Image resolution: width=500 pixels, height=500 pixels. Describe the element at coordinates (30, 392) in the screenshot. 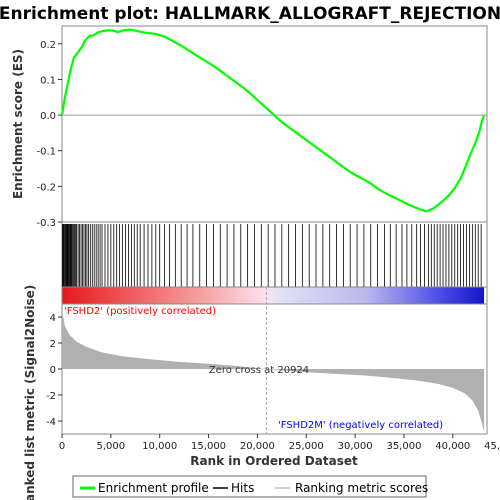

I see `metric-y-label: Ranked list metric (Signal2Noise)` at that location.